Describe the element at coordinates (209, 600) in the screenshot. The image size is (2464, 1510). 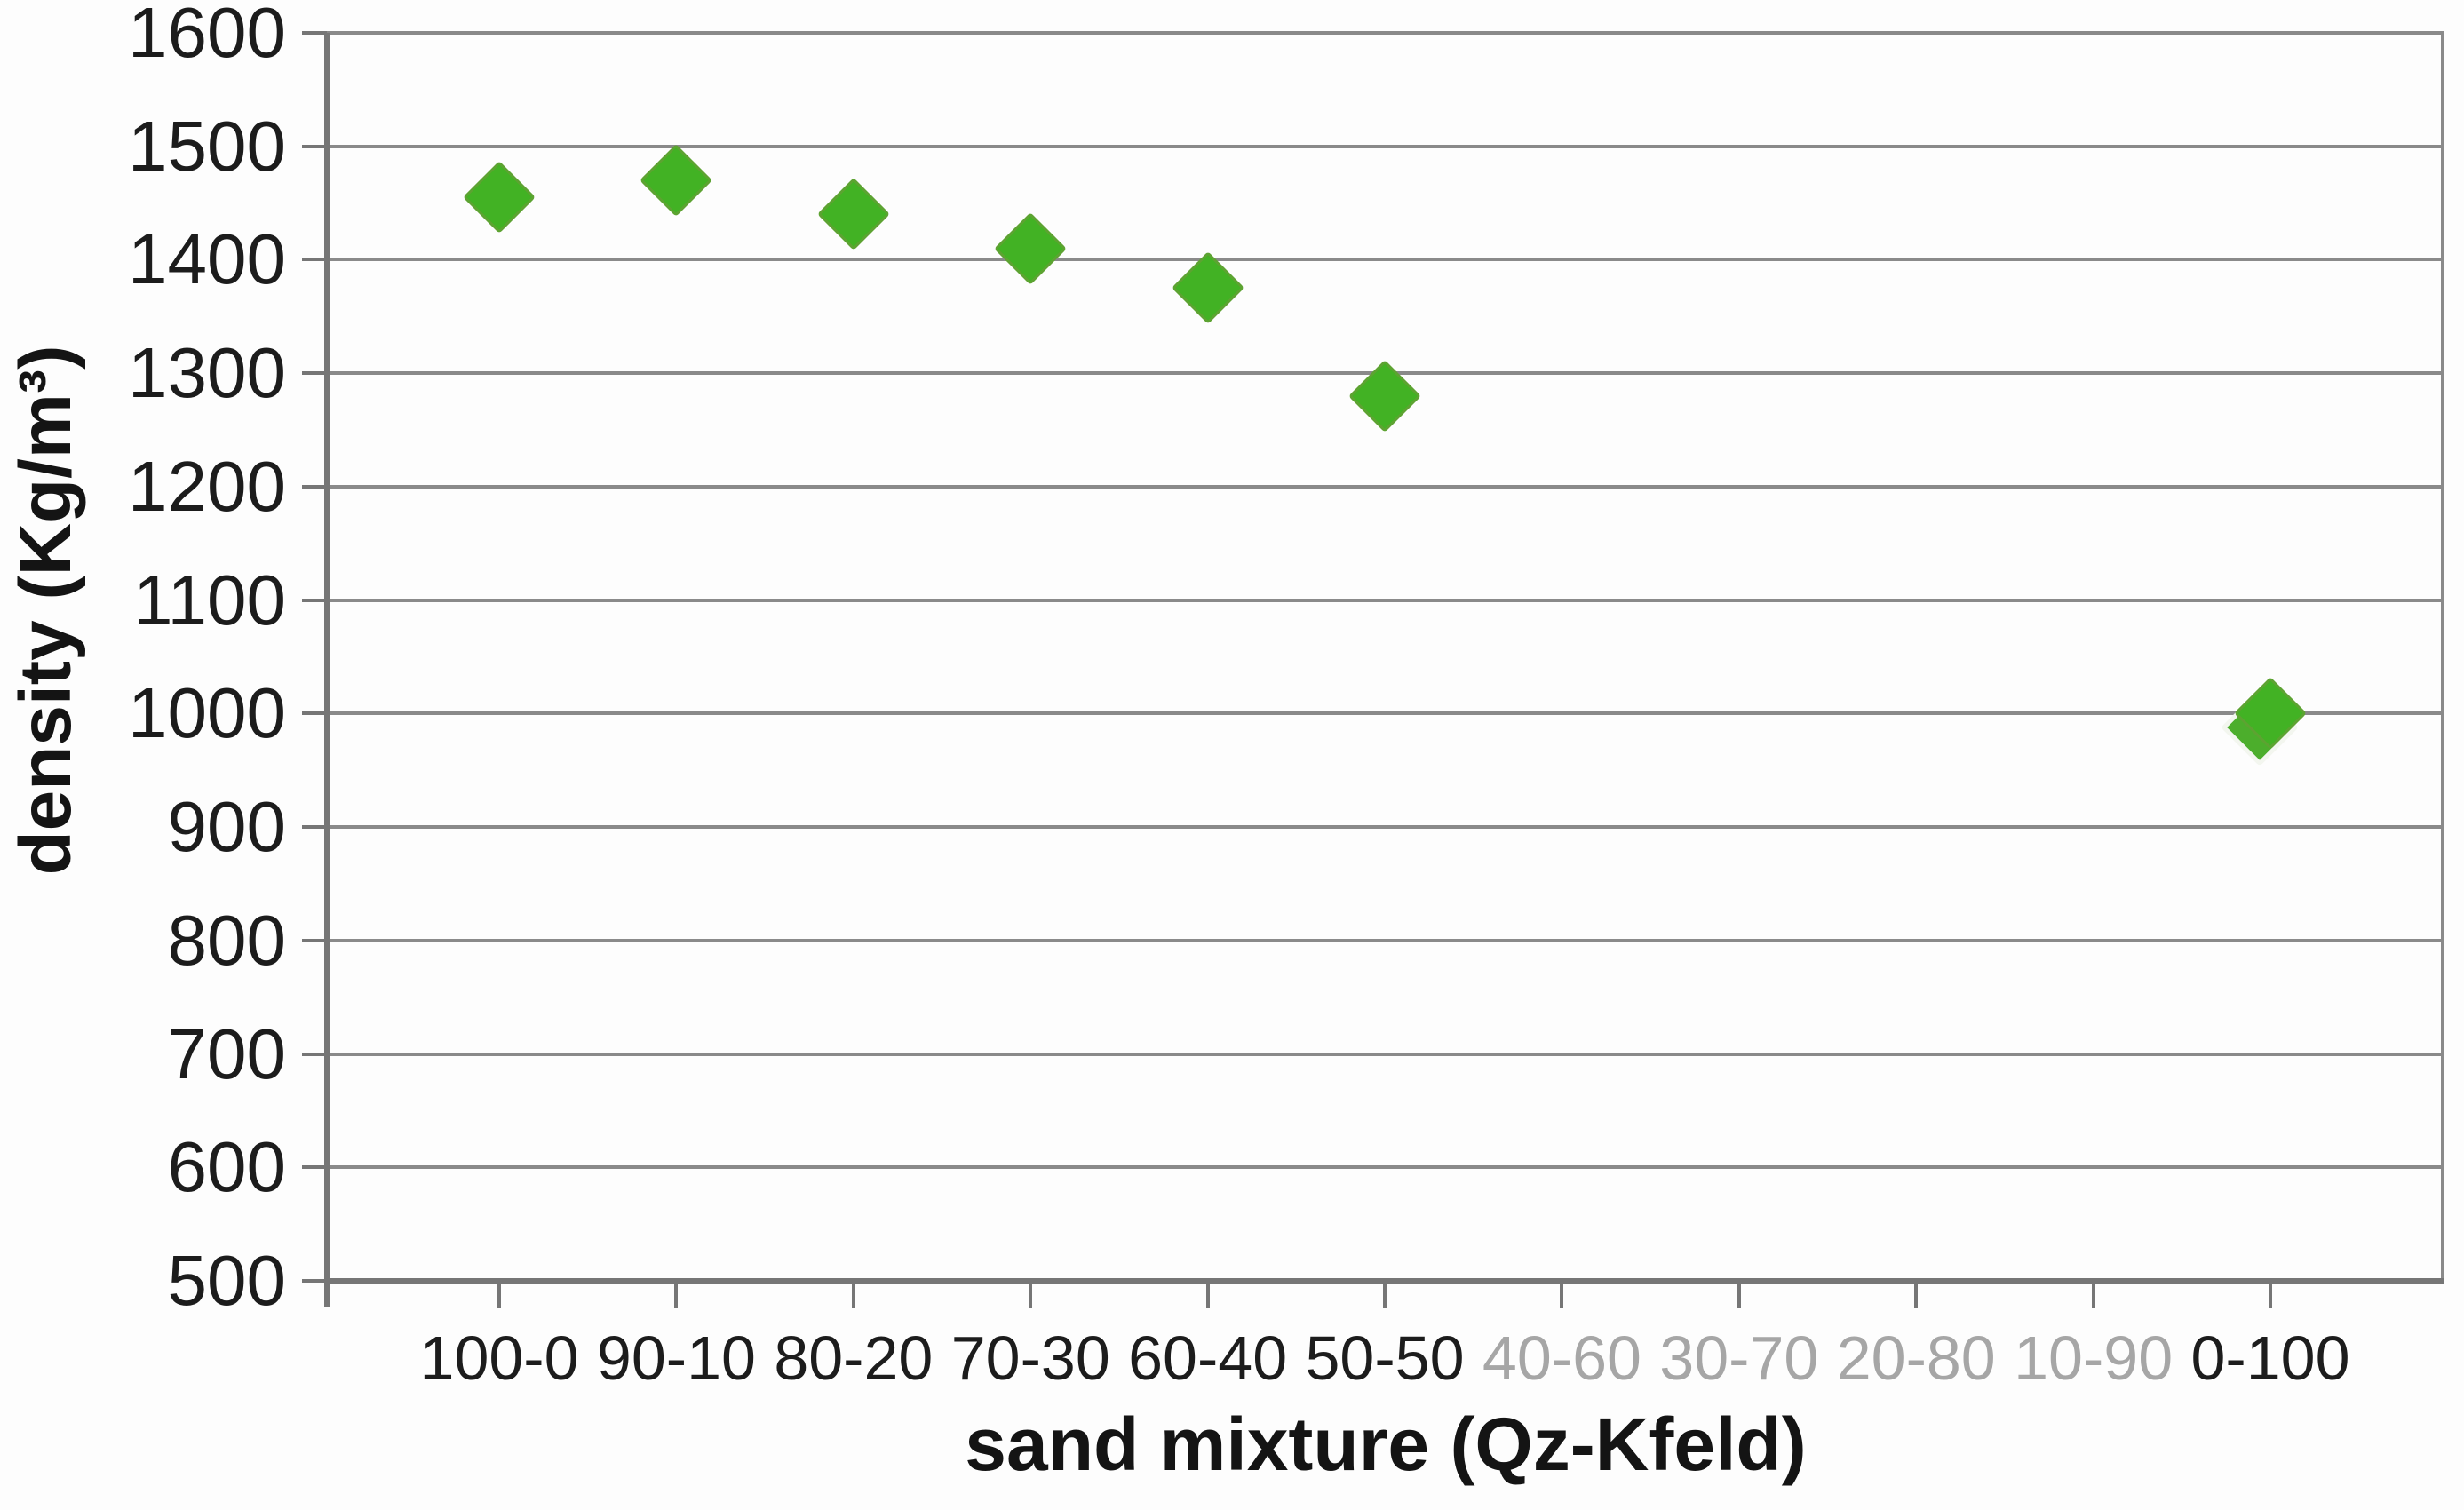
I see `y-tick-label-1100: 1100` at that location.